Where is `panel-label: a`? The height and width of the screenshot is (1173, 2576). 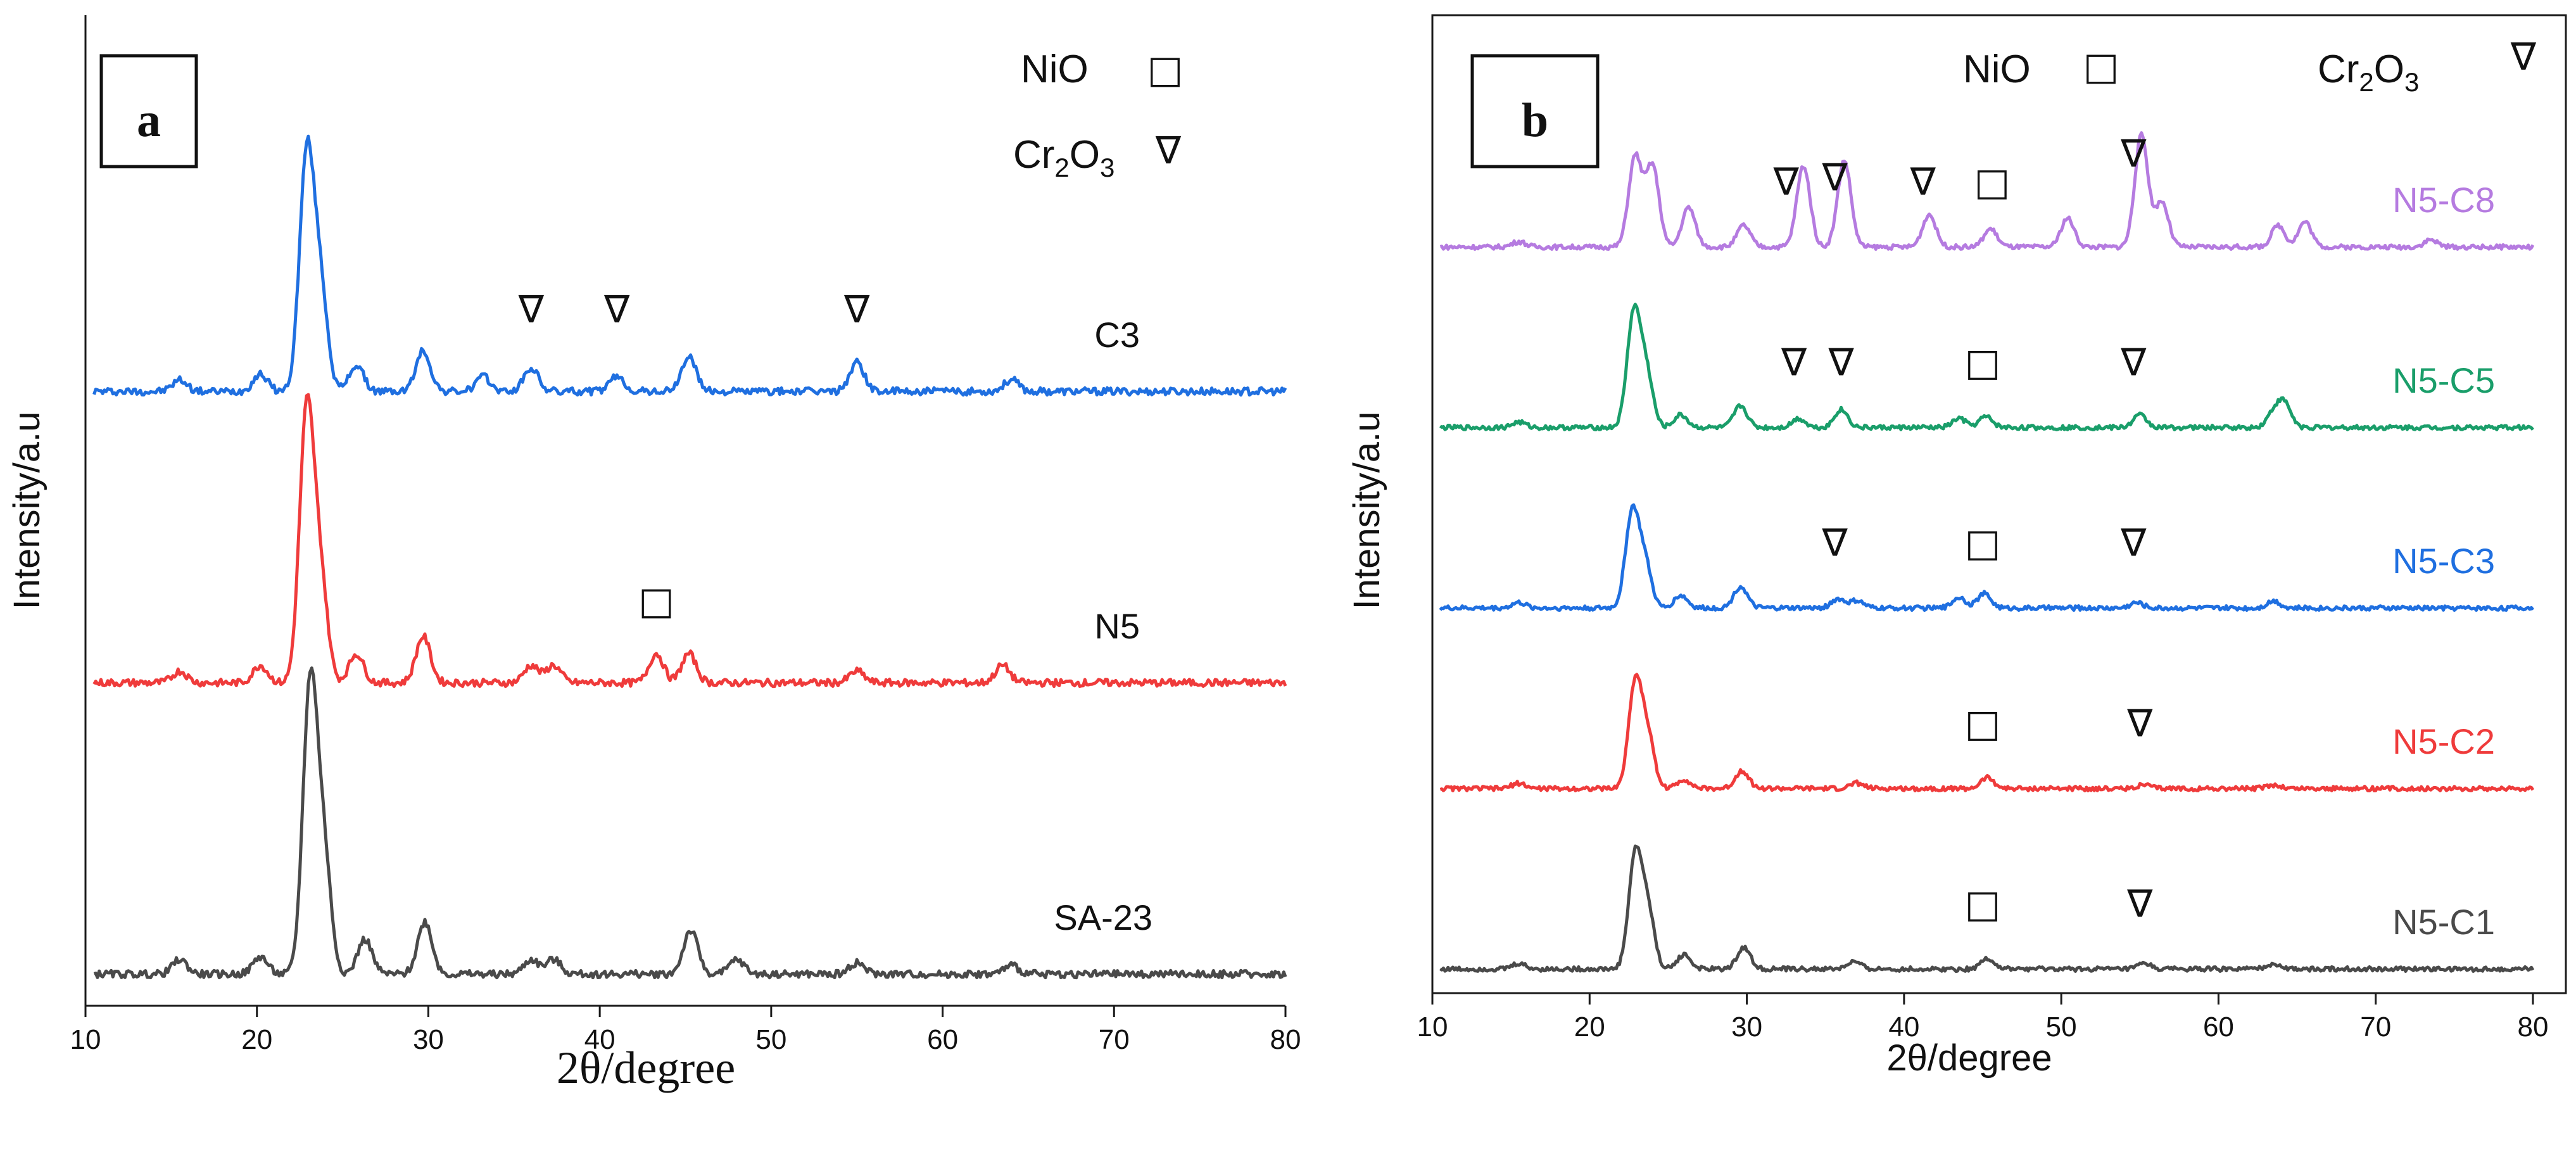 panel-label: a is located at coordinates (149, 120).